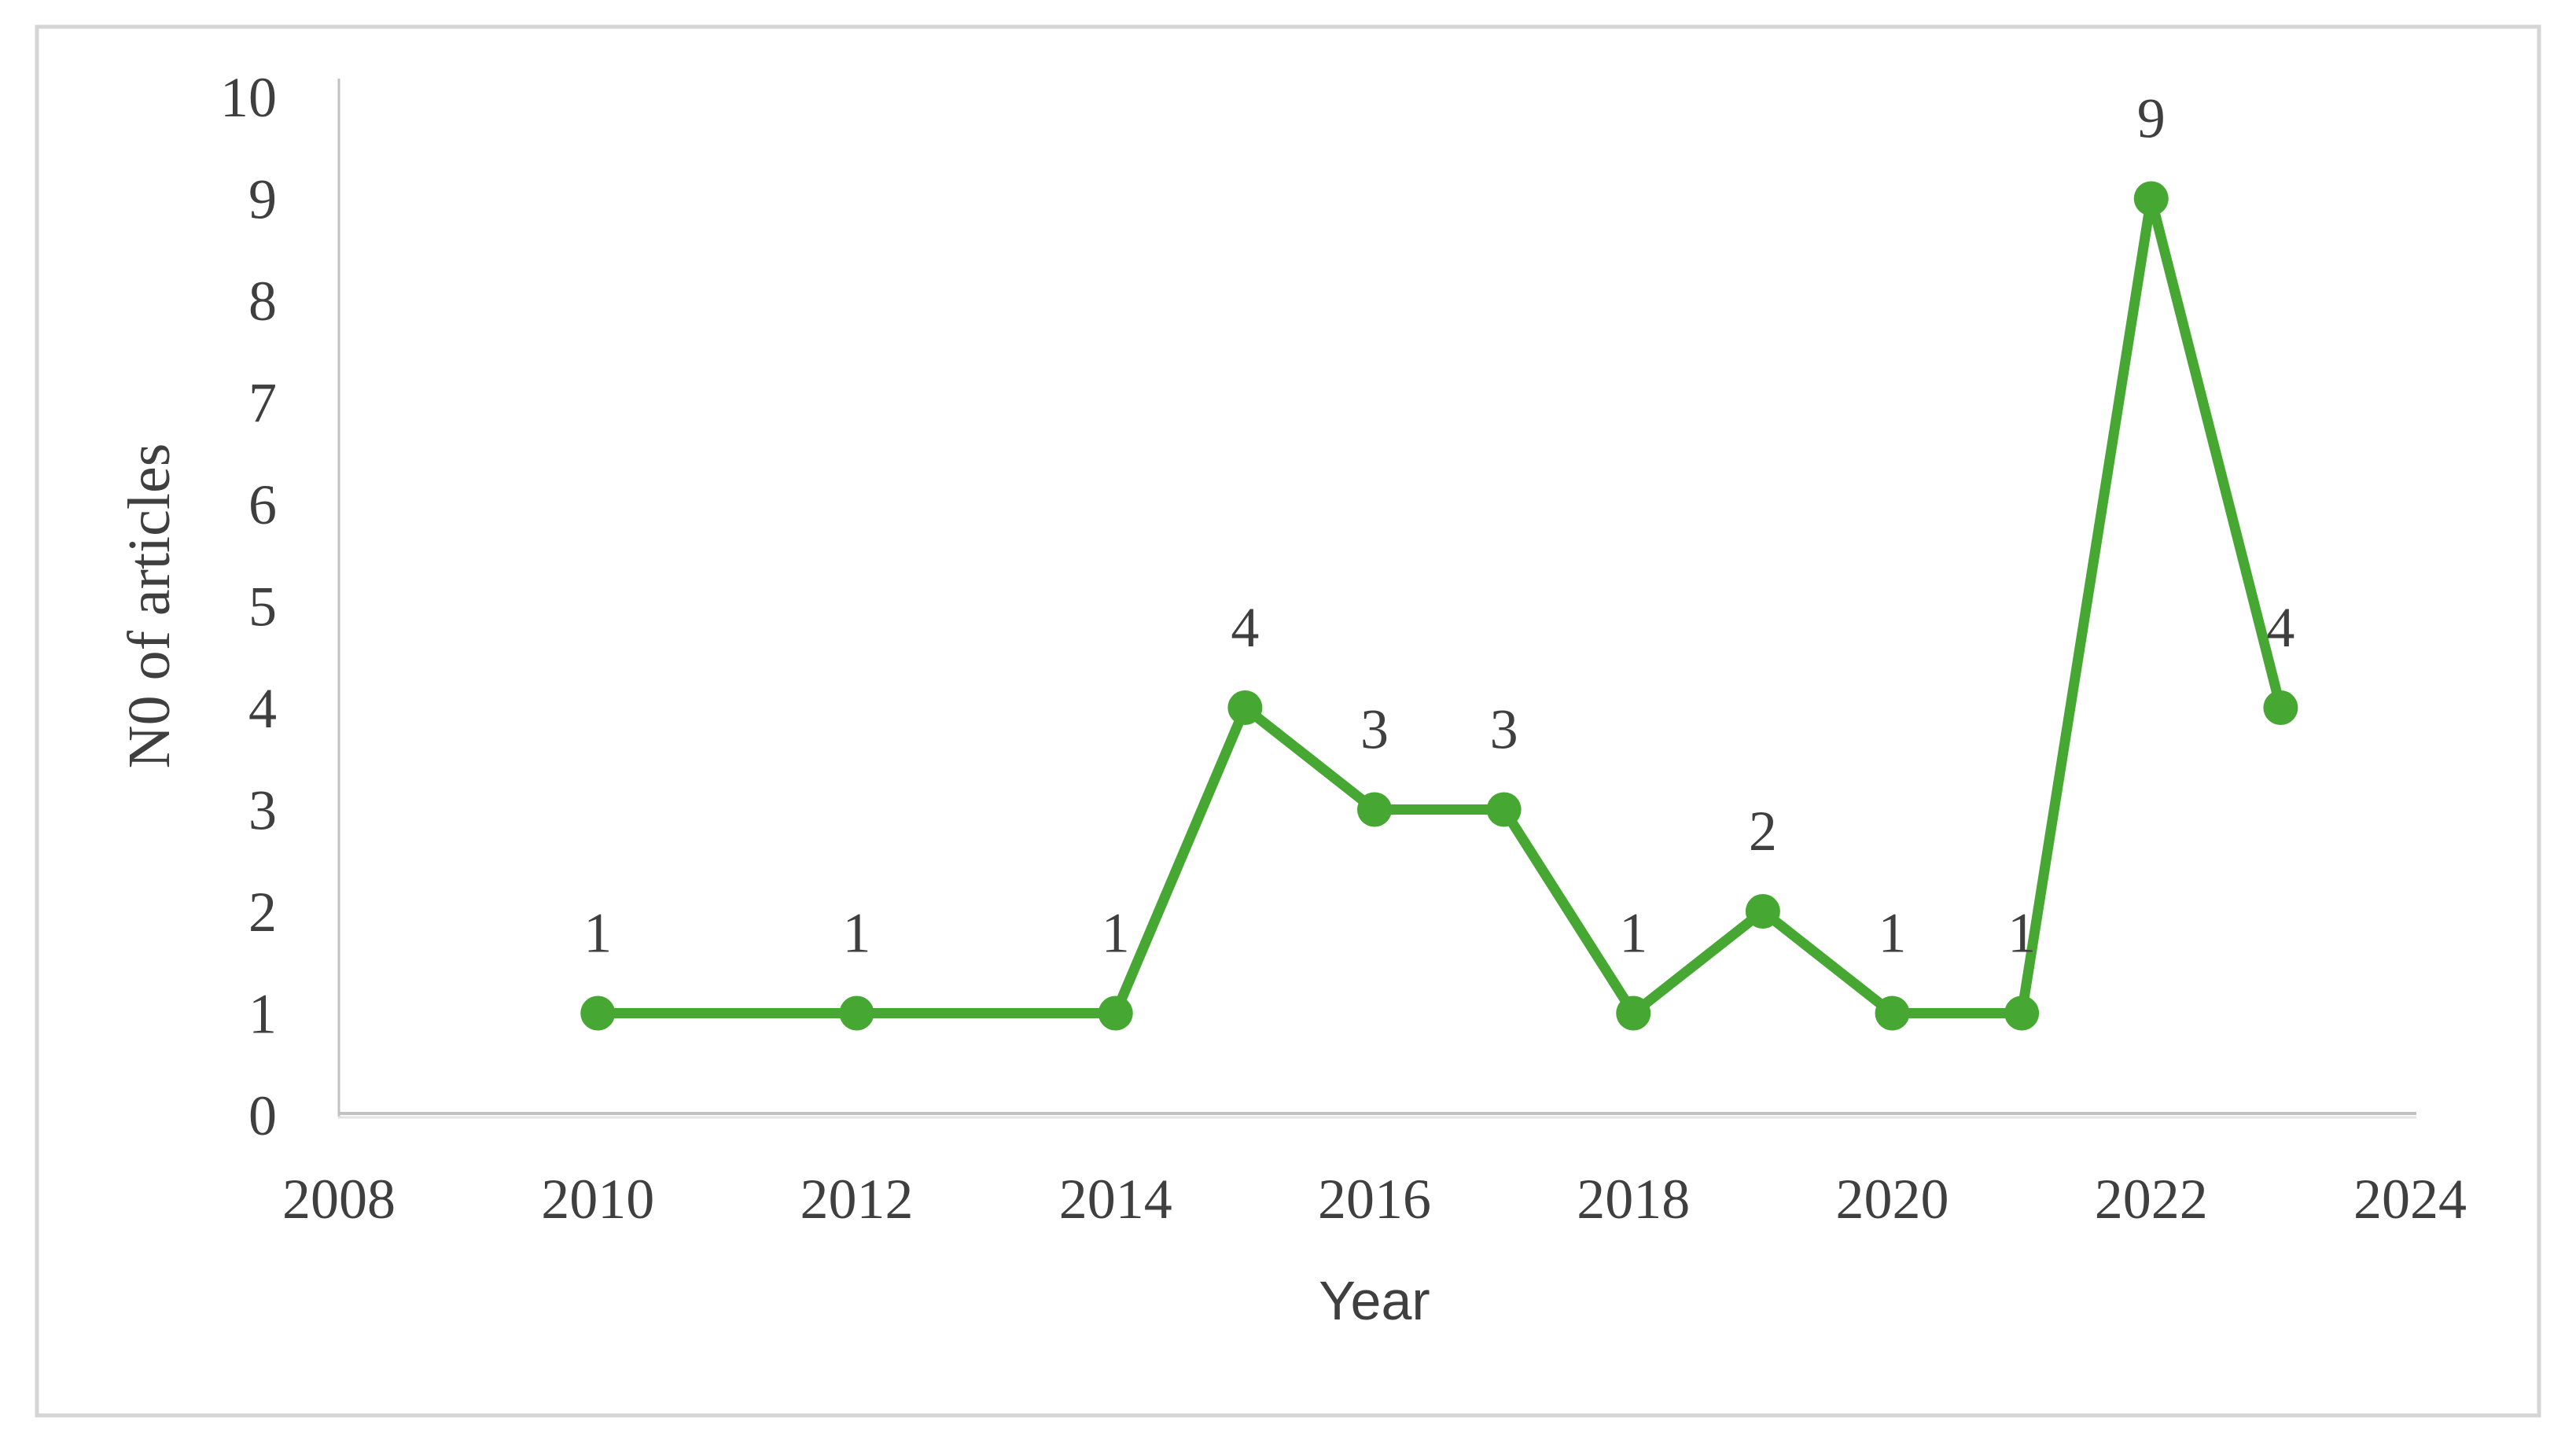 The width and height of the screenshot is (2576, 1450). Describe the element at coordinates (262, 504) in the screenshot. I see `y-tick-label: 6` at that location.